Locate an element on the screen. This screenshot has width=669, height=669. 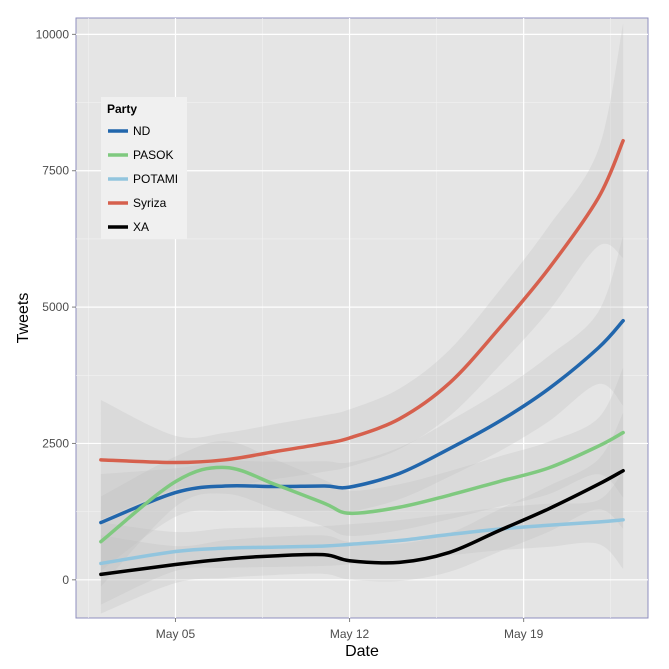
y-axis-title: Tweets is located at coordinates (23, 318).